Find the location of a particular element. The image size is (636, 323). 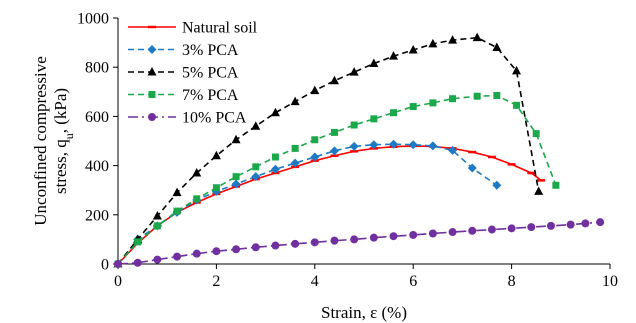

legend-item: 5% PCA is located at coordinates (183, 73).